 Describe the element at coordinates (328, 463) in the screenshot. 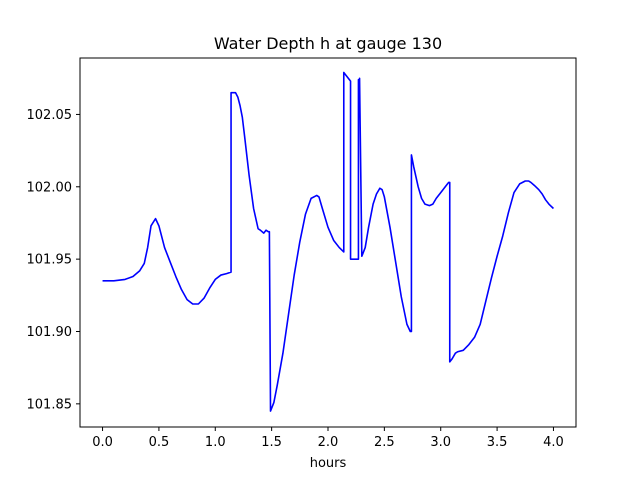

I see `x-axis-label: hours` at that location.